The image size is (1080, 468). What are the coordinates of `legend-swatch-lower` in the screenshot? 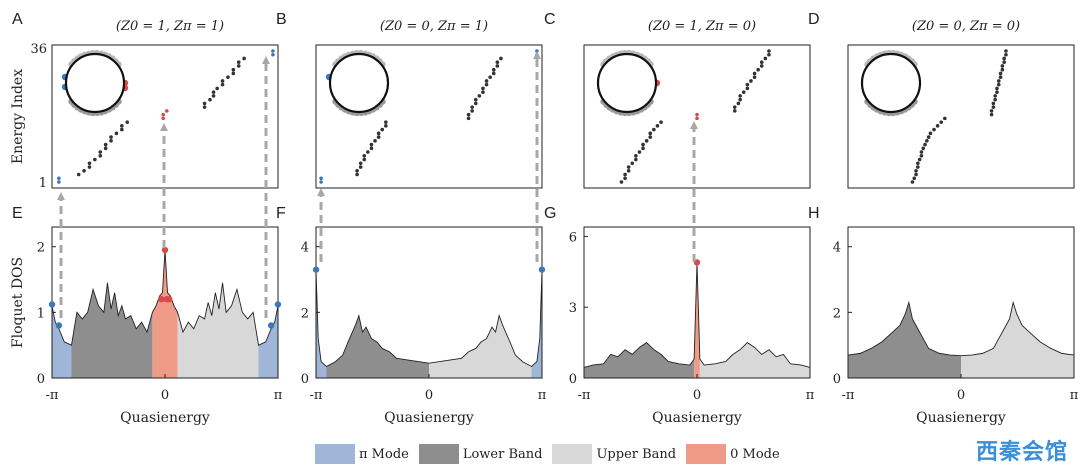 It's located at (438, 454).